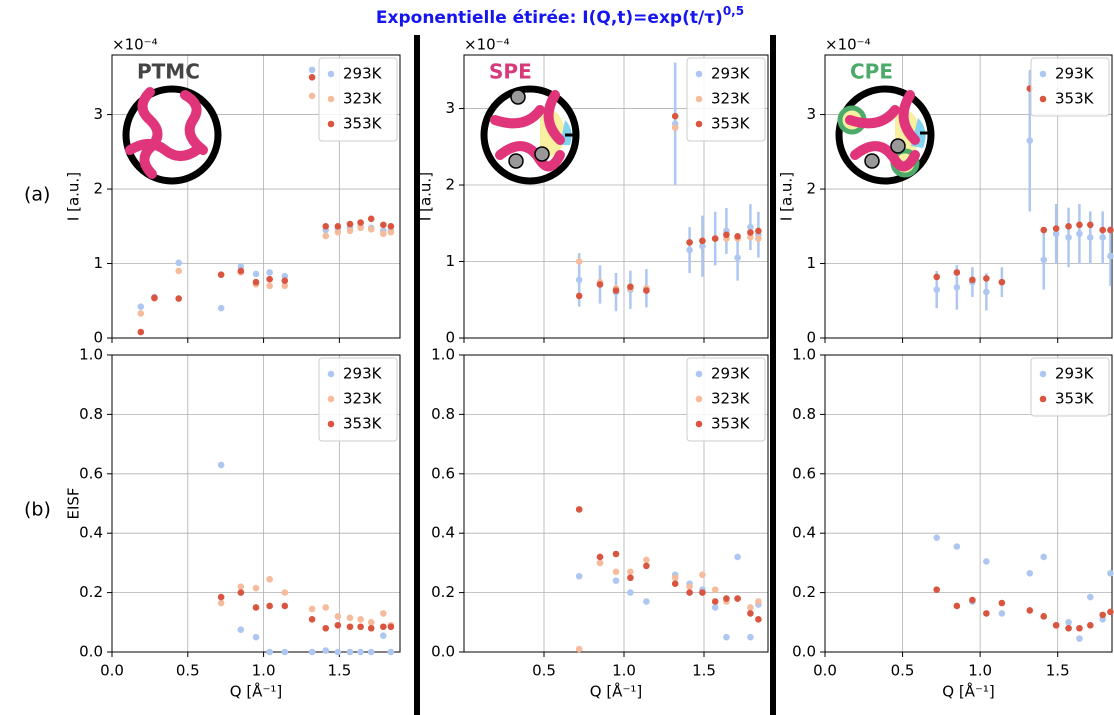  What do you see at coordinates (74, 196) in the screenshot?
I see `y-axis-label: I [a.u.]` at bounding box center [74, 196].